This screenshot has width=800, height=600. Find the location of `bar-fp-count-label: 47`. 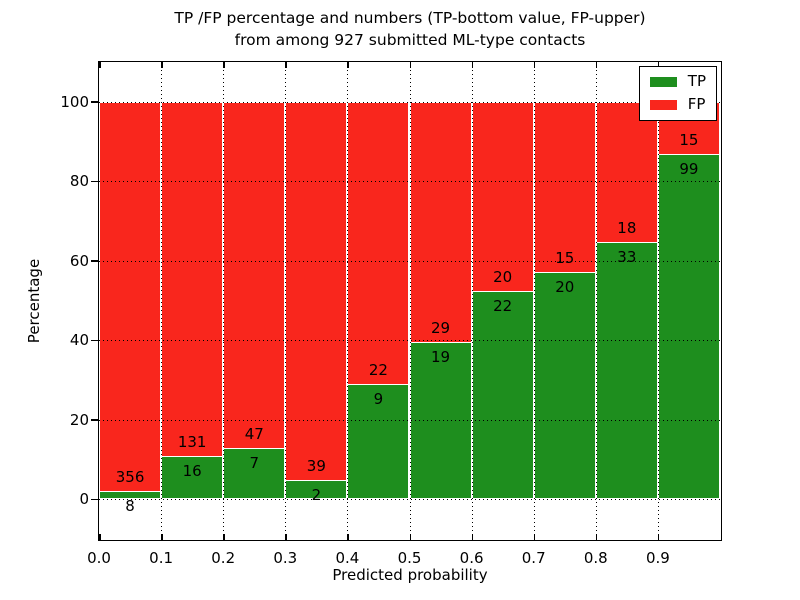

bar-fp-count-label: 47 is located at coordinates (254, 433).